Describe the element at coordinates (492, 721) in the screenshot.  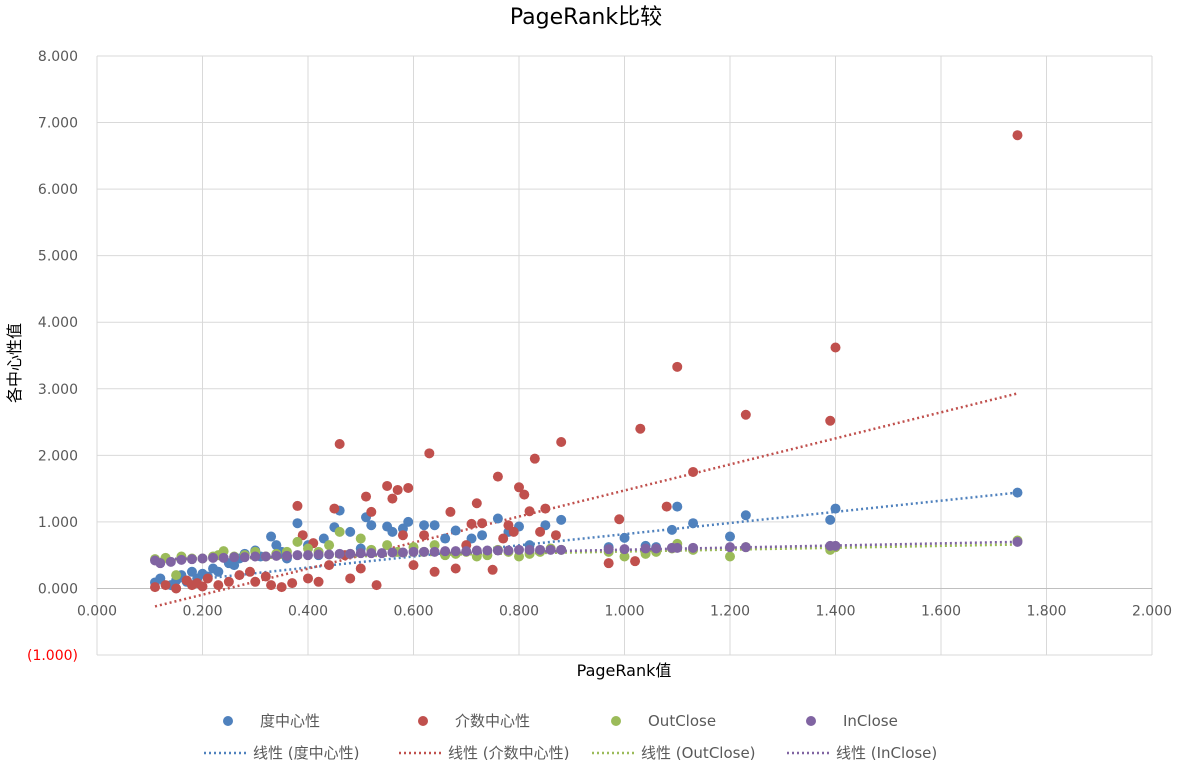
I see `legend-label: 介数中心性` at that location.